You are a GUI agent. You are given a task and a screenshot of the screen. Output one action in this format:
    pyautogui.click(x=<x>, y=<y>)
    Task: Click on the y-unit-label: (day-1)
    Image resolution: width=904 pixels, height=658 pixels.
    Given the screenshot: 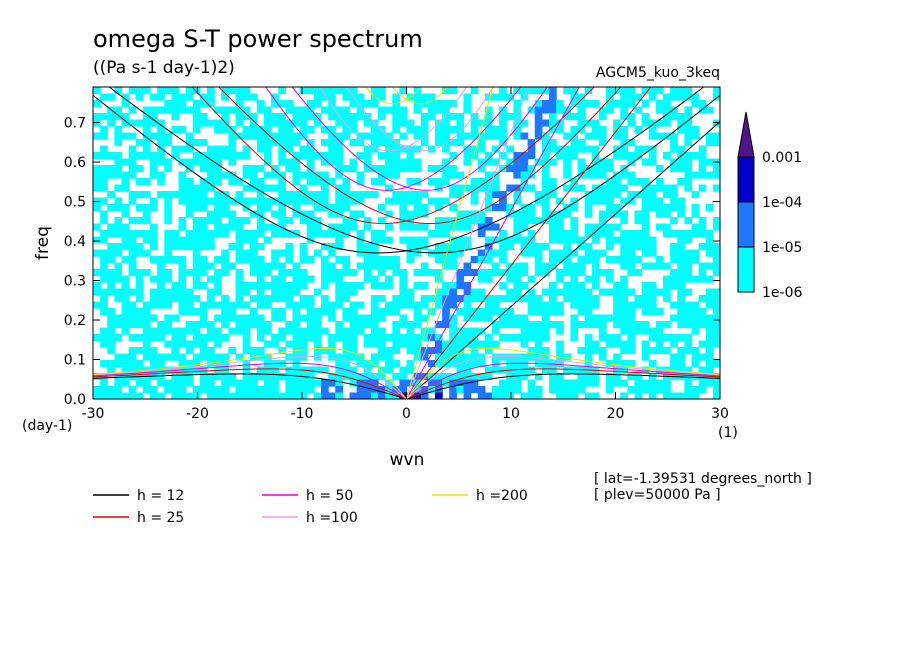 What is the action you would take?
    pyautogui.click(x=47, y=426)
    